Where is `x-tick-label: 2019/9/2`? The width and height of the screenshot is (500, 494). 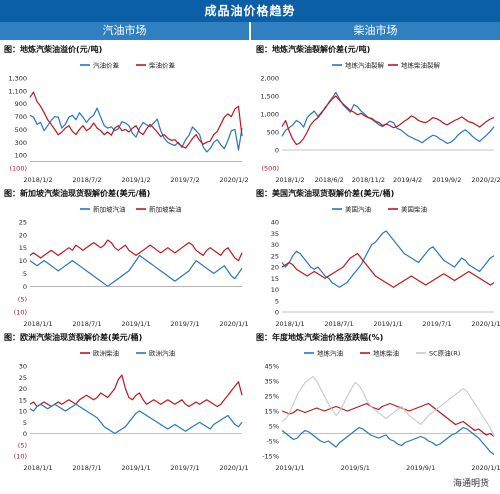 x-tick-label: 2019/9/2 is located at coordinates (446, 180).